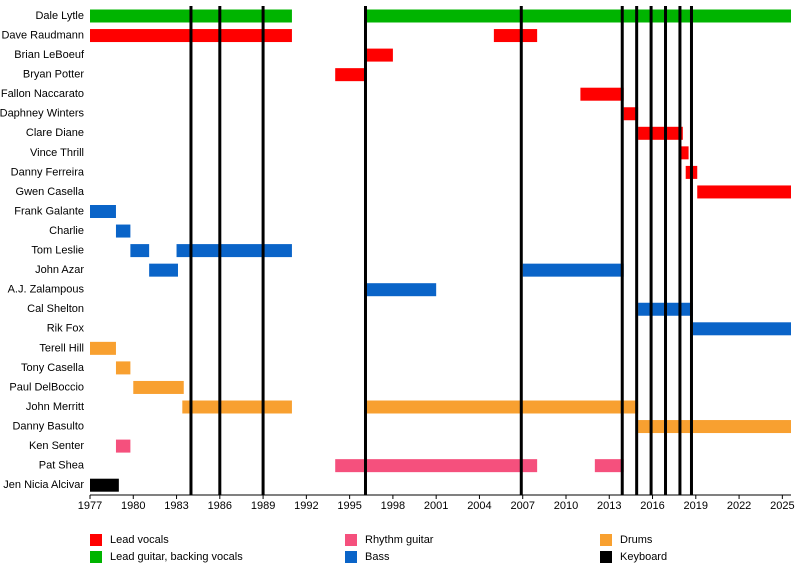 The image size is (800, 575). Describe the element at coordinates (609, 506) in the screenshot. I see `x-tick-label: 2013` at that location.